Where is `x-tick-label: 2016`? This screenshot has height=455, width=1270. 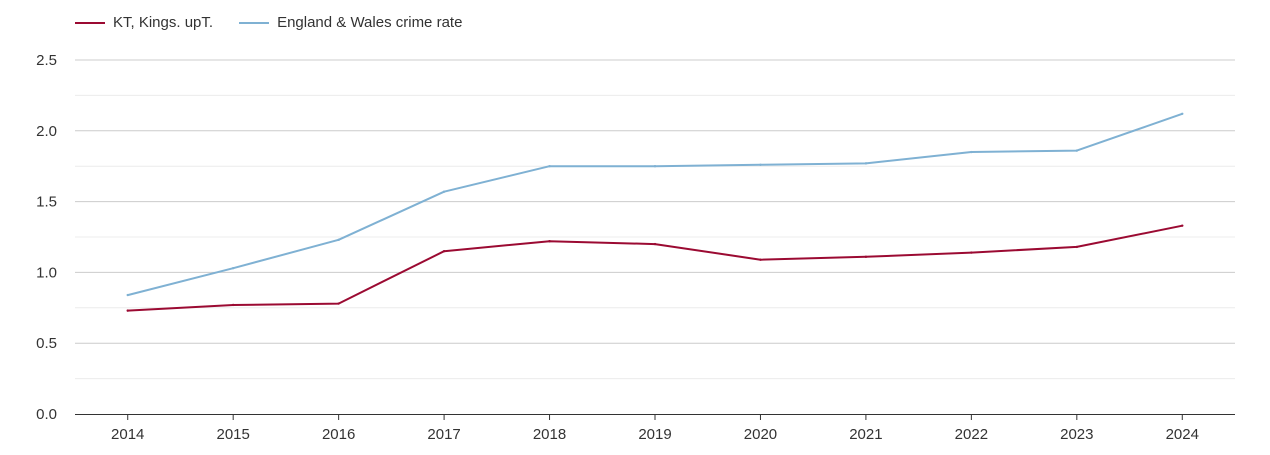 x-tick-label: 2016 is located at coordinates (338, 434).